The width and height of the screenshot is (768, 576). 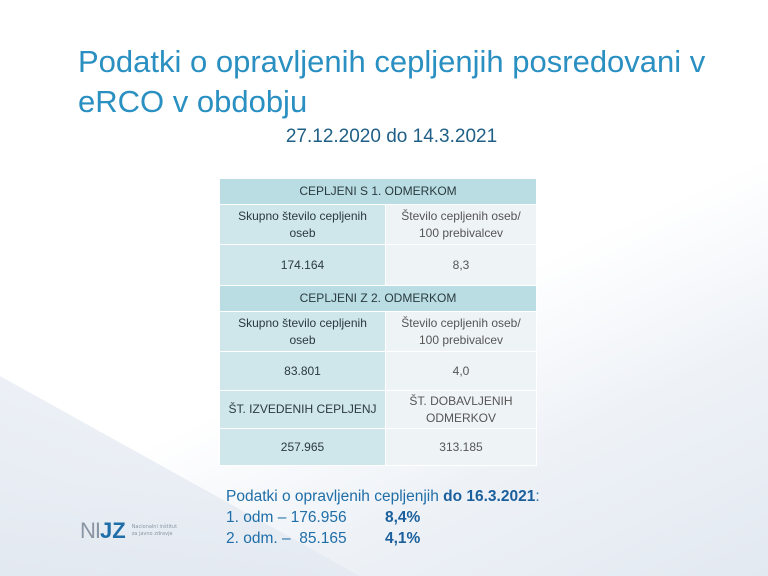 What do you see at coordinates (489, 496) in the screenshot?
I see `footer-date: do 16.3.2021` at bounding box center [489, 496].